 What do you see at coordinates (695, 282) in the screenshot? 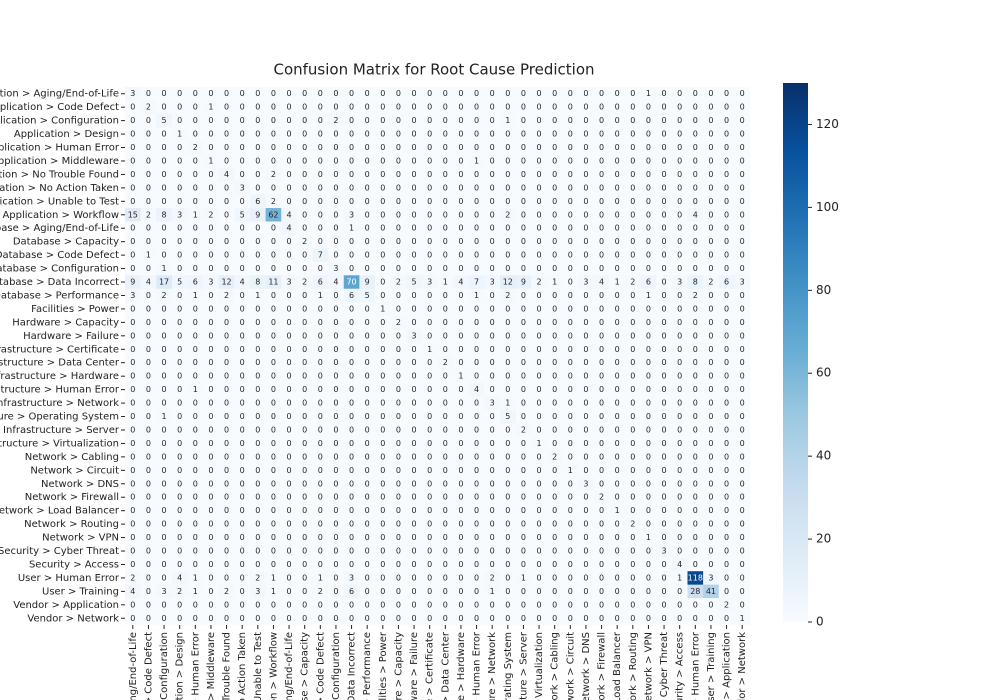
I see `cell-annotation: 8` at bounding box center [695, 282].